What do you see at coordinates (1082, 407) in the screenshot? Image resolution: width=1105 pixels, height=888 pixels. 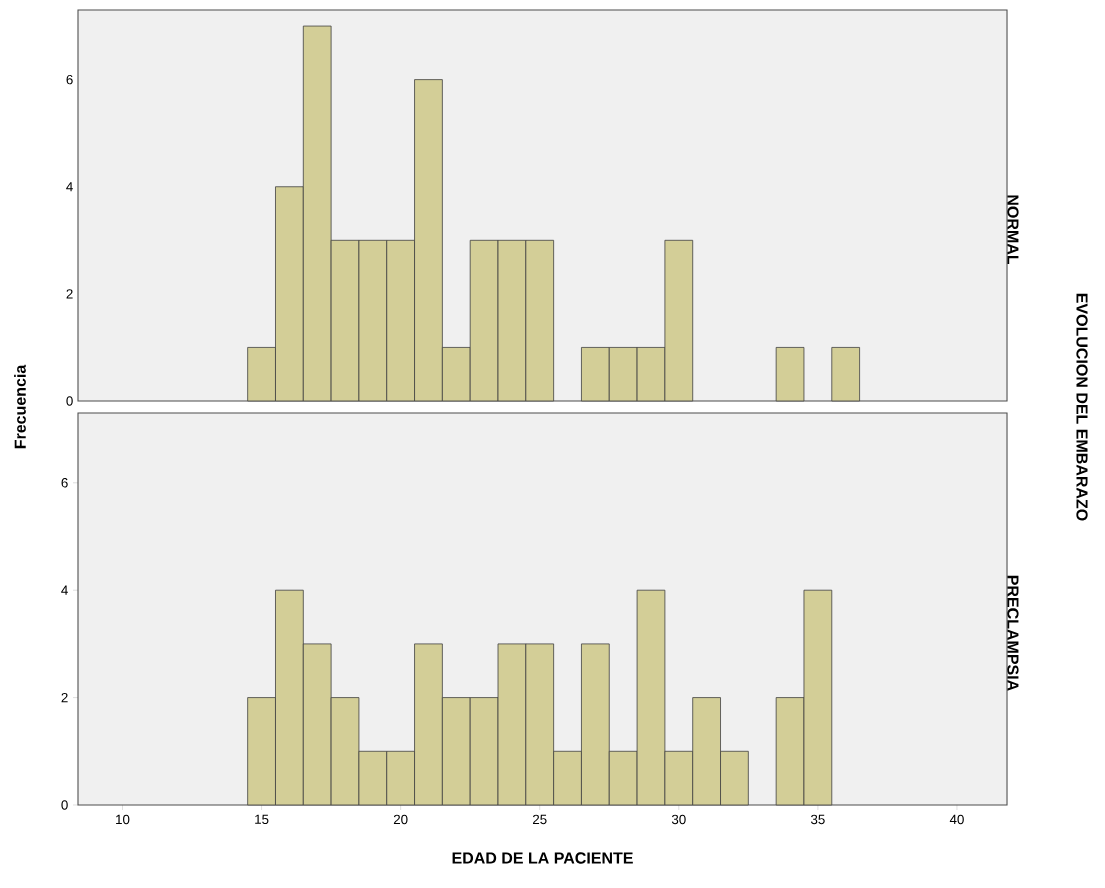 I see `text: EVOLUCION DEL EMBARAZO` at bounding box center [1082, 407].